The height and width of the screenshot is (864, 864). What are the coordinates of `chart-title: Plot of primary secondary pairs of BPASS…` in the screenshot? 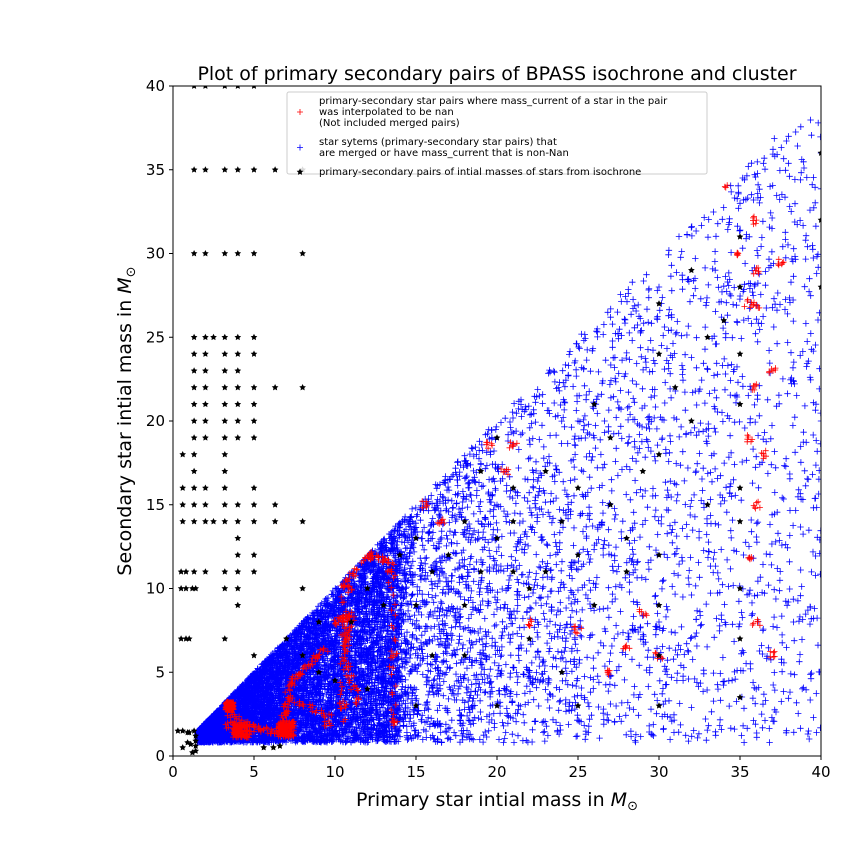 It's located at (496, 74).